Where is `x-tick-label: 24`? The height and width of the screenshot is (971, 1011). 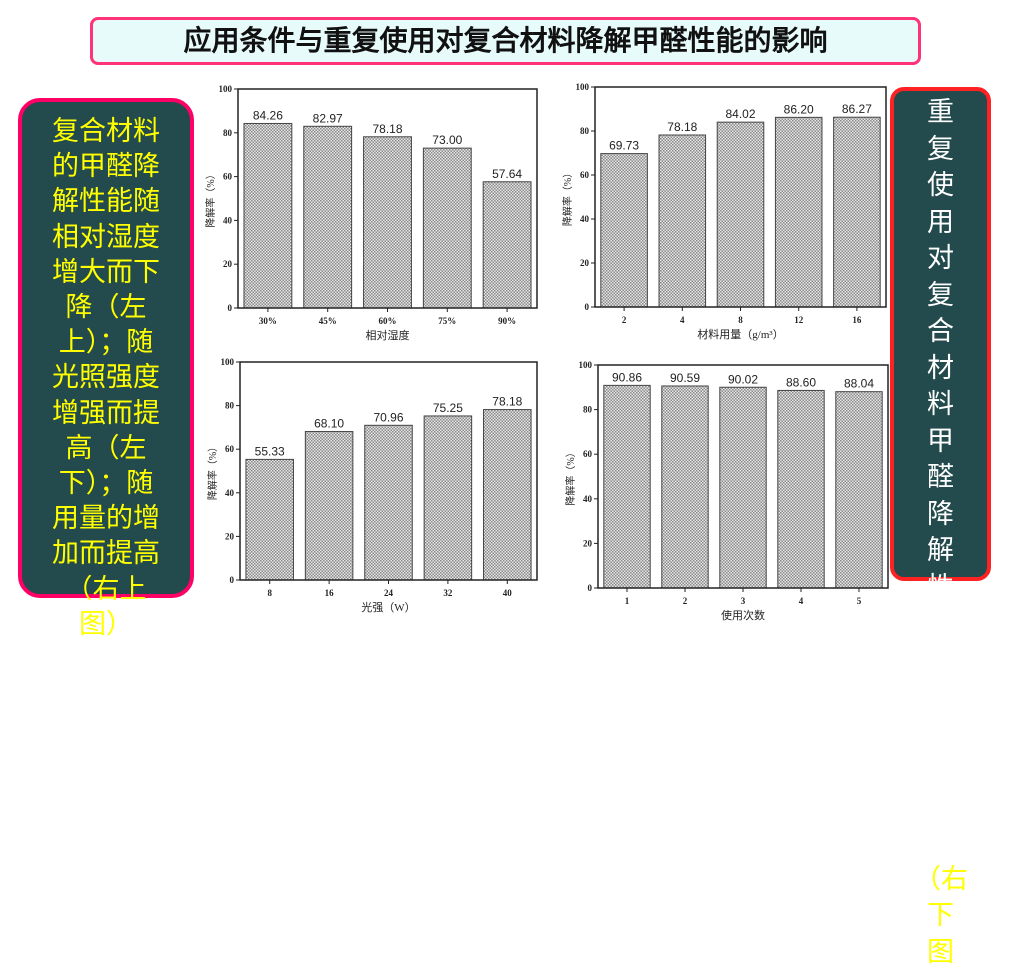 x-tick-label: 24 is located at coordinates (389, 593).